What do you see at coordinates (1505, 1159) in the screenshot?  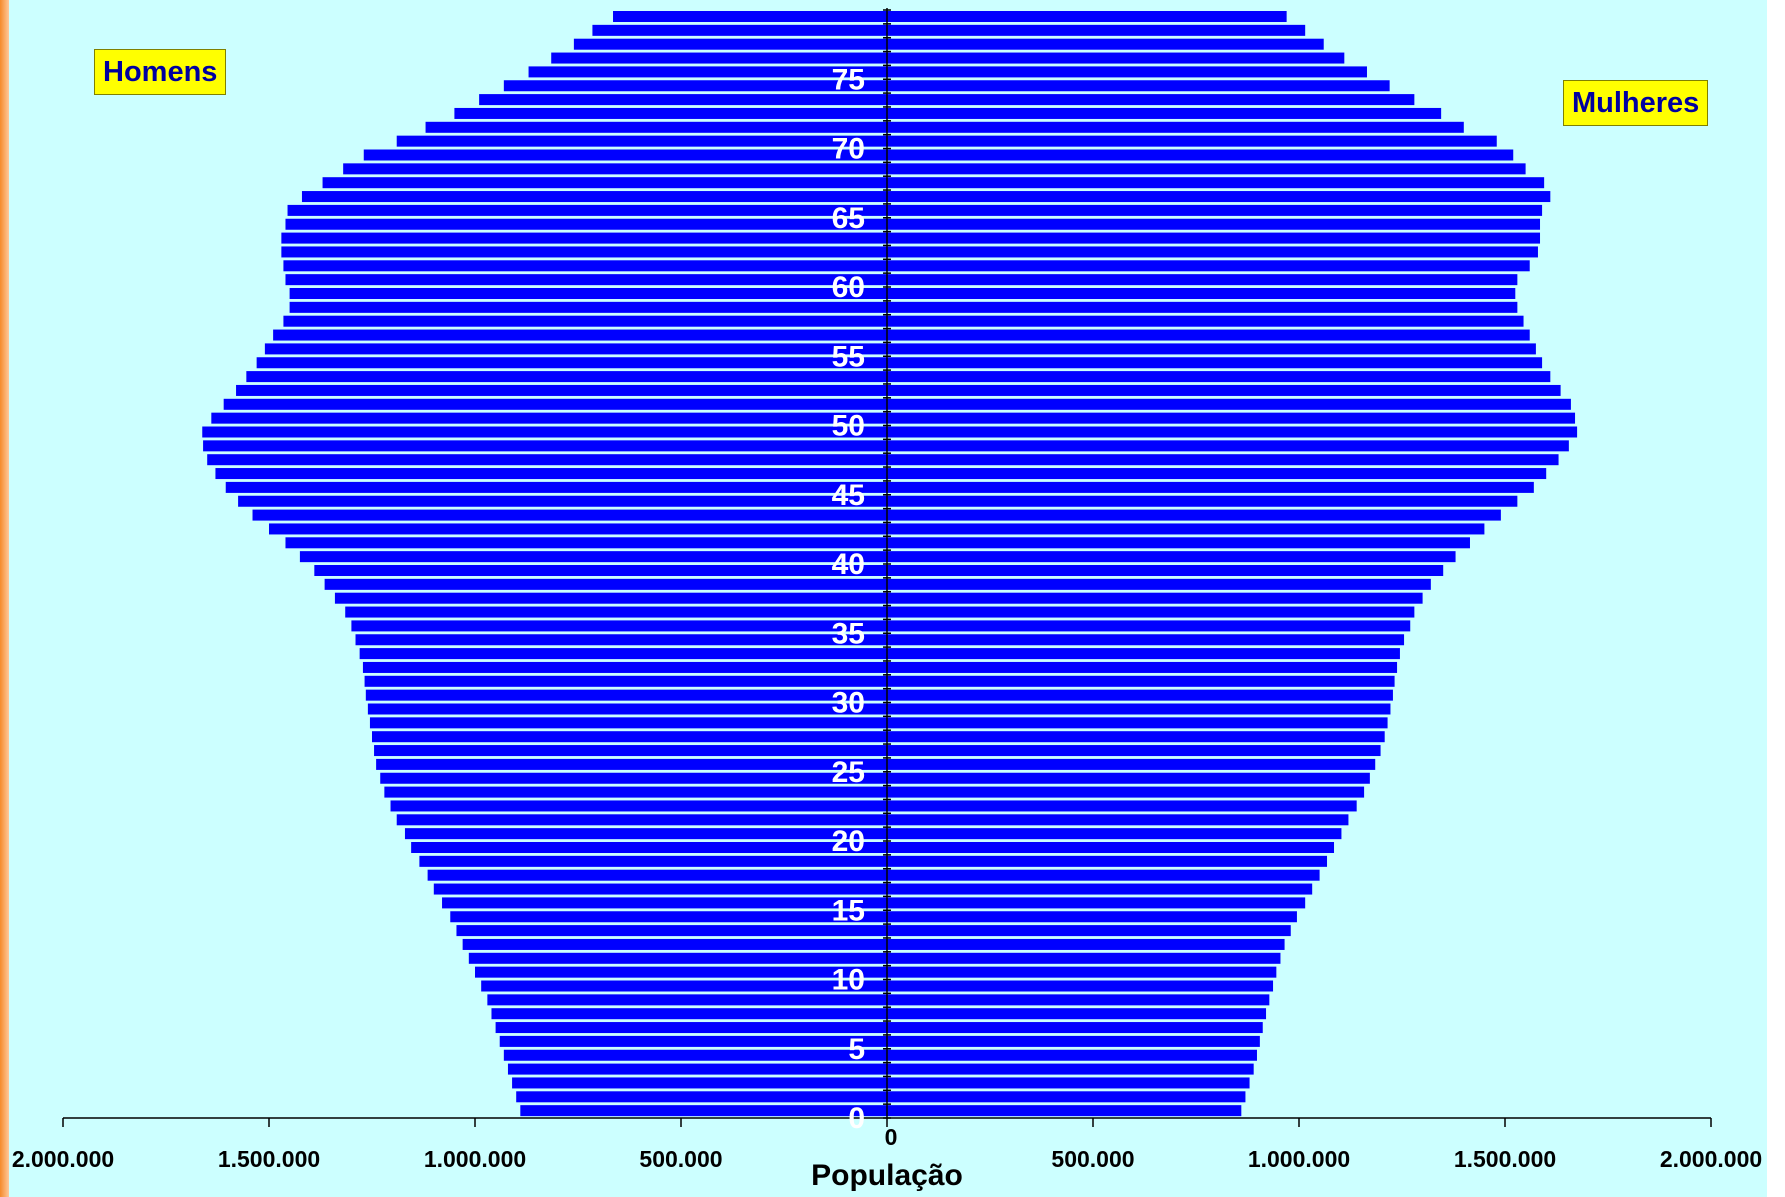 I see `x-tick-label-7: 1.500.000` at bounding box center [1505, 1159].